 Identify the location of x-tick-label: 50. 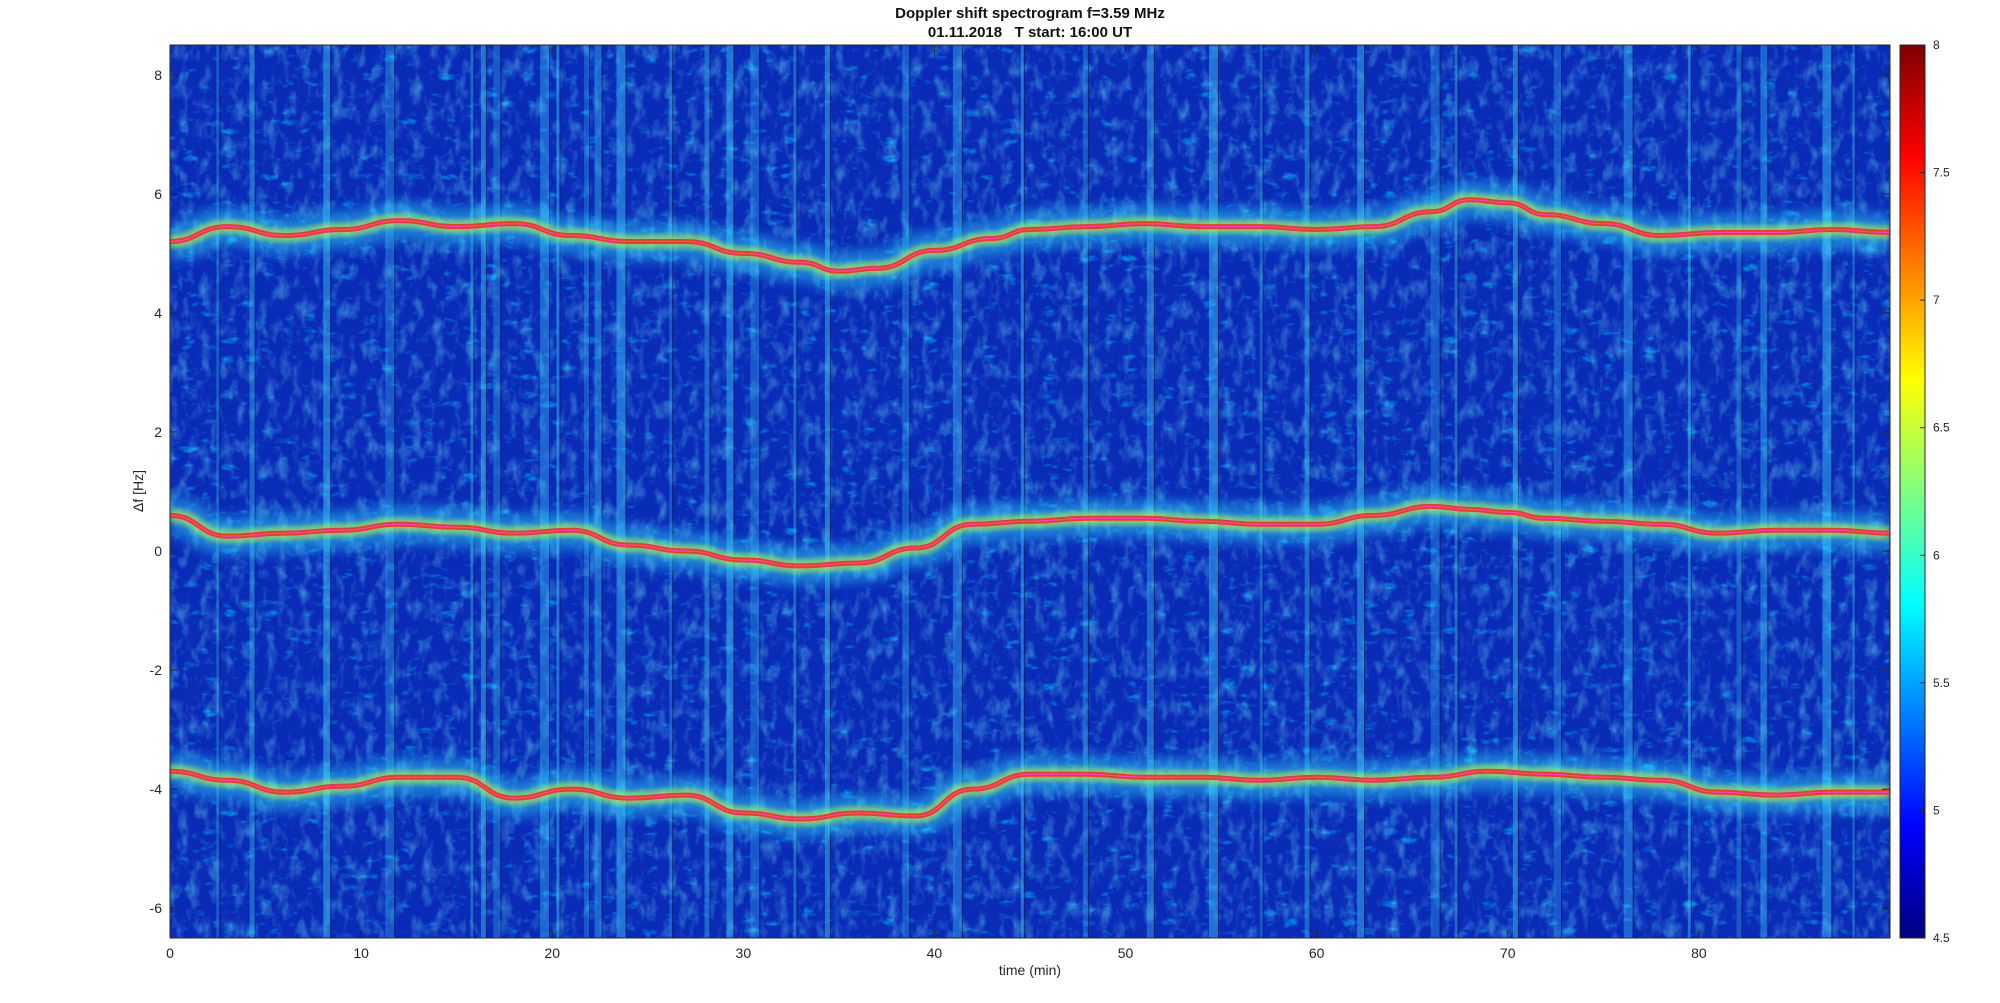
(1126, 953).